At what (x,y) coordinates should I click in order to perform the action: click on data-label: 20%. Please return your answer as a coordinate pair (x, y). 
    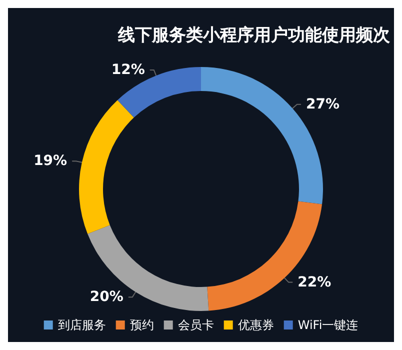
    Looking at the image, I should click on (107, 297).